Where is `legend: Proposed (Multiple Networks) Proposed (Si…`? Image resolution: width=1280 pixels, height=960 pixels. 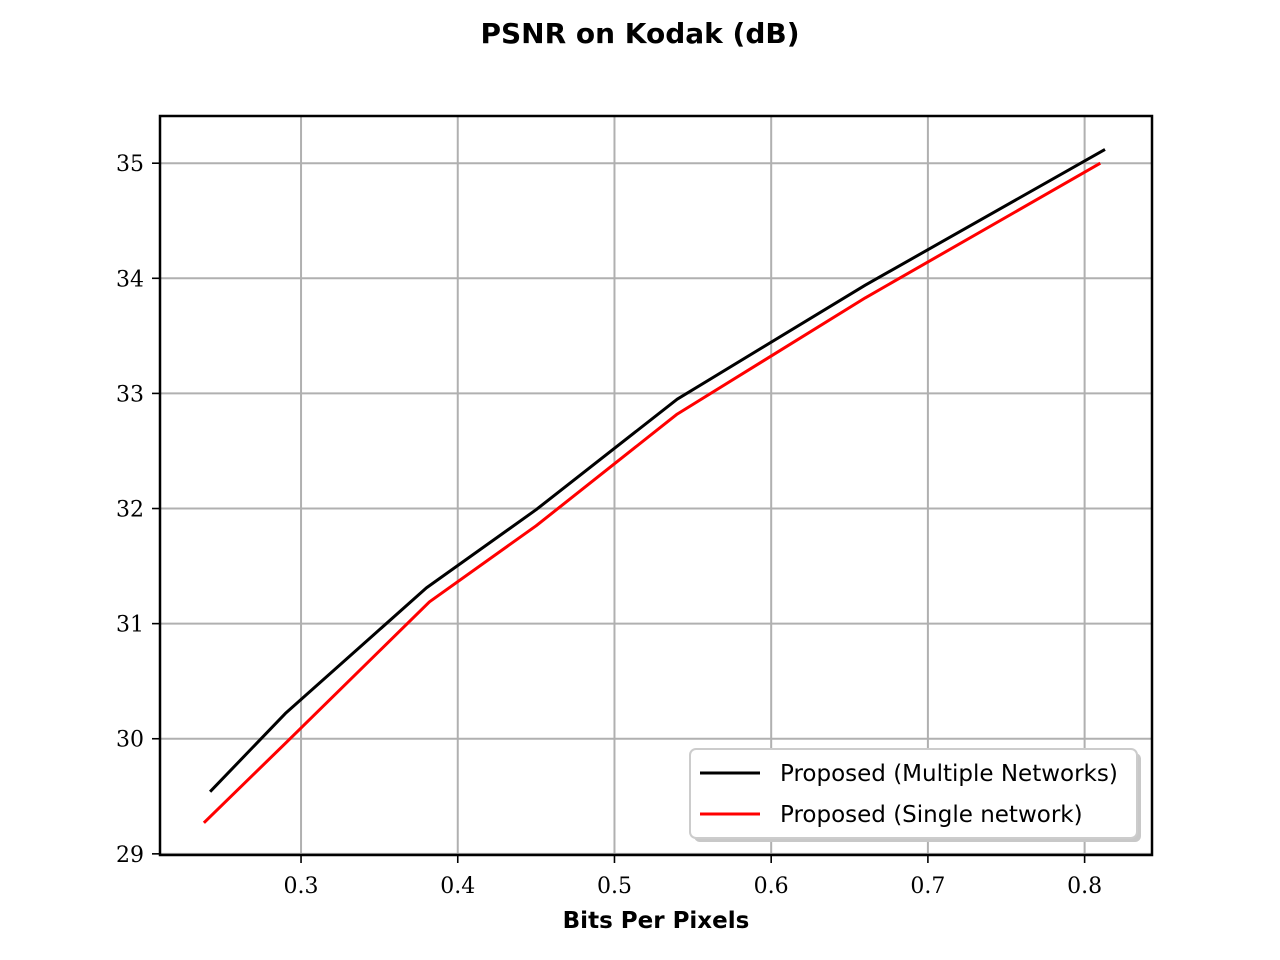
legend: Proposed (Multiple Networks) Proposed (Si… is located at coordinates (915, 795).